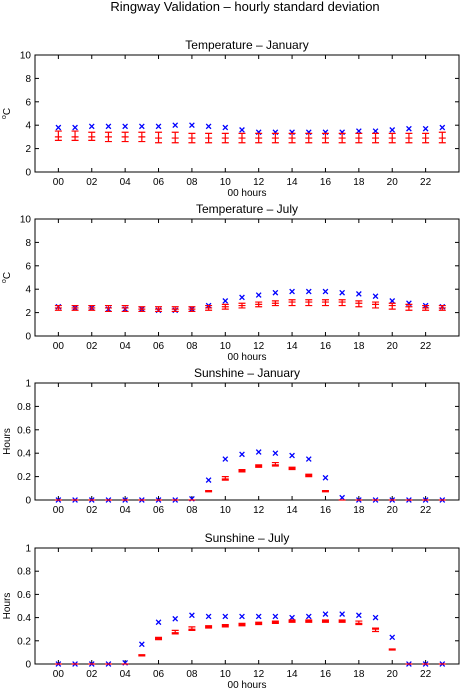  What do you see at coordinates (247, 373) in the screenshot?
I see `panel-title: Sunshine – January` at bounding box center [247, 373].